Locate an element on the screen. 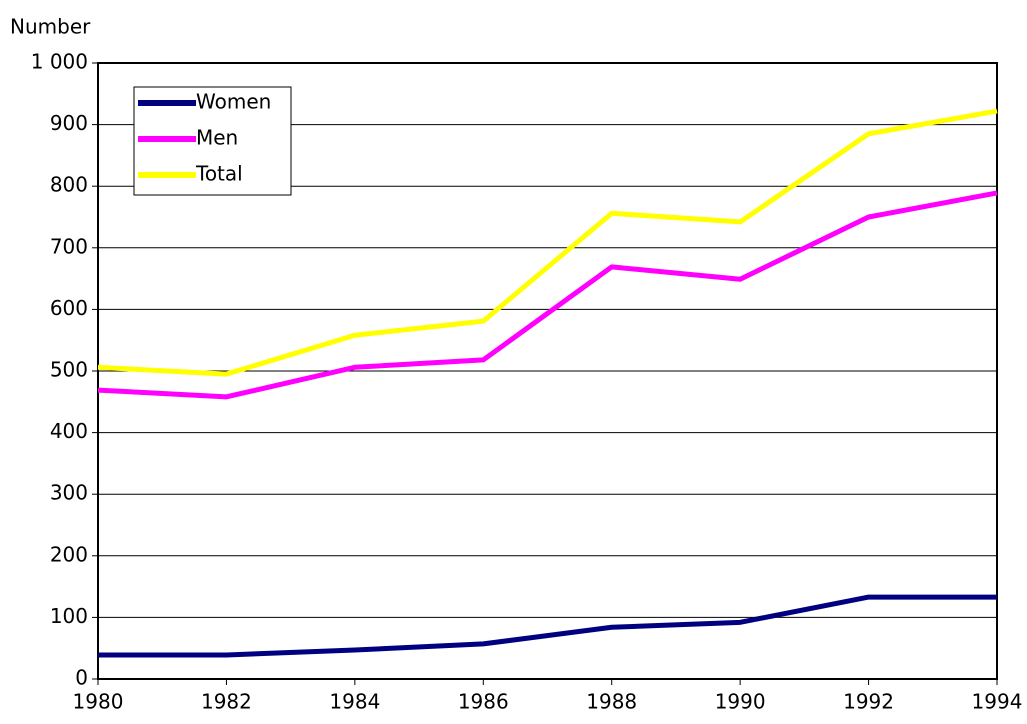 Image resolution: width=1027 pixels, height=724 pixels. y-tick-label: 900 is located at coordinates (69, 123).